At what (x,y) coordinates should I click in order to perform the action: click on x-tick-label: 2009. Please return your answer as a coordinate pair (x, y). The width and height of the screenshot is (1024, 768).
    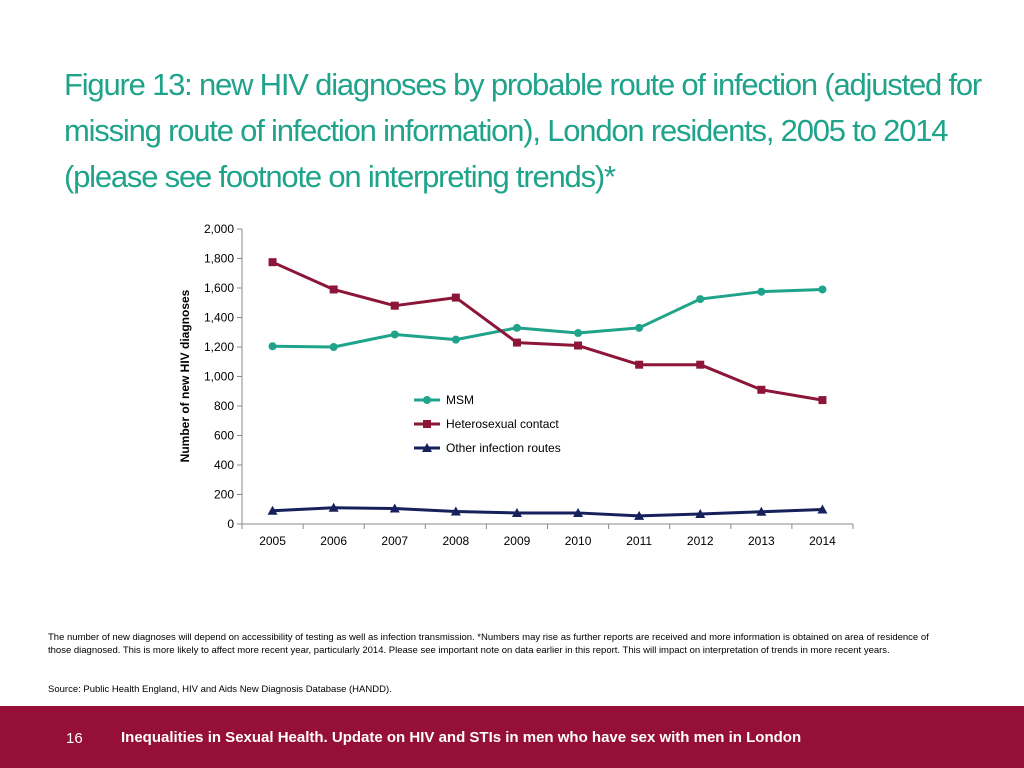
    Looking at the image, I should click on (517, 541).